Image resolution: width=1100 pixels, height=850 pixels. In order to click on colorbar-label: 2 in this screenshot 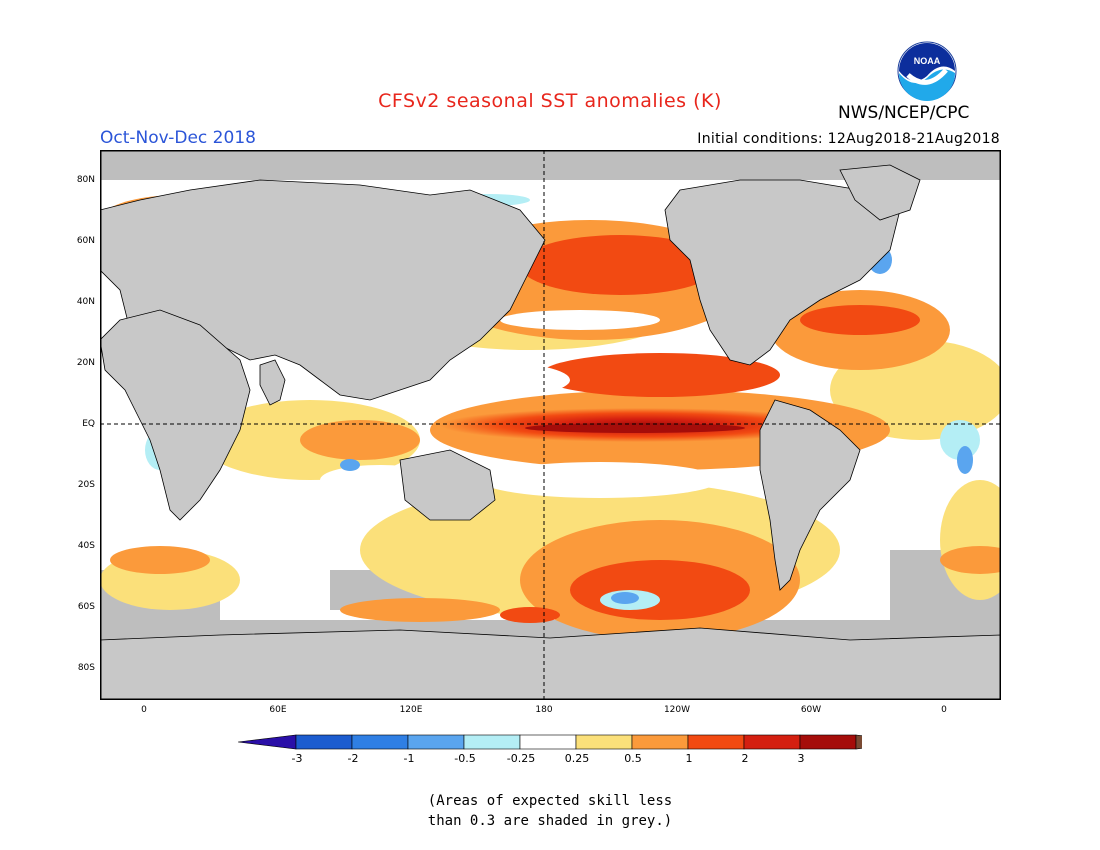, I will do `click(745, 758)`.